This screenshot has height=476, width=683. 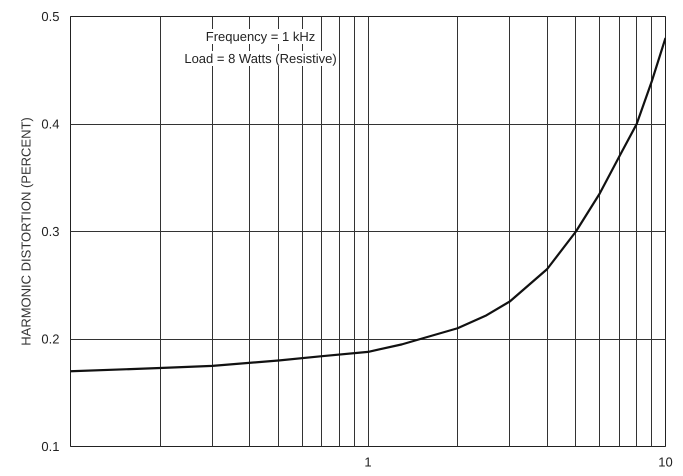 I want to click on y-tick-label: 0.5, so click(x=50, y=16).